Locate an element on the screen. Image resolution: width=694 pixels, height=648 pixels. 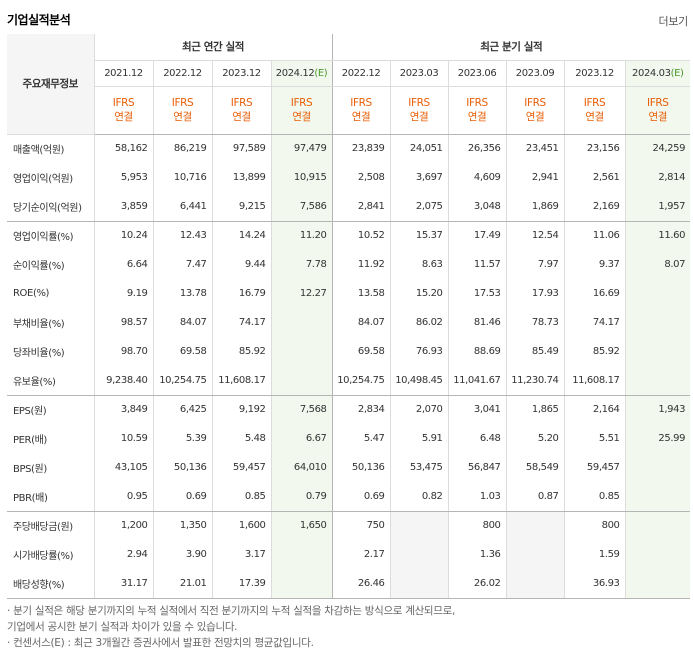
table-row: 시가배당률(%) 2.94 3.90 3.17 2.17 1.36 1.59 is located at coordinates (349, 554).